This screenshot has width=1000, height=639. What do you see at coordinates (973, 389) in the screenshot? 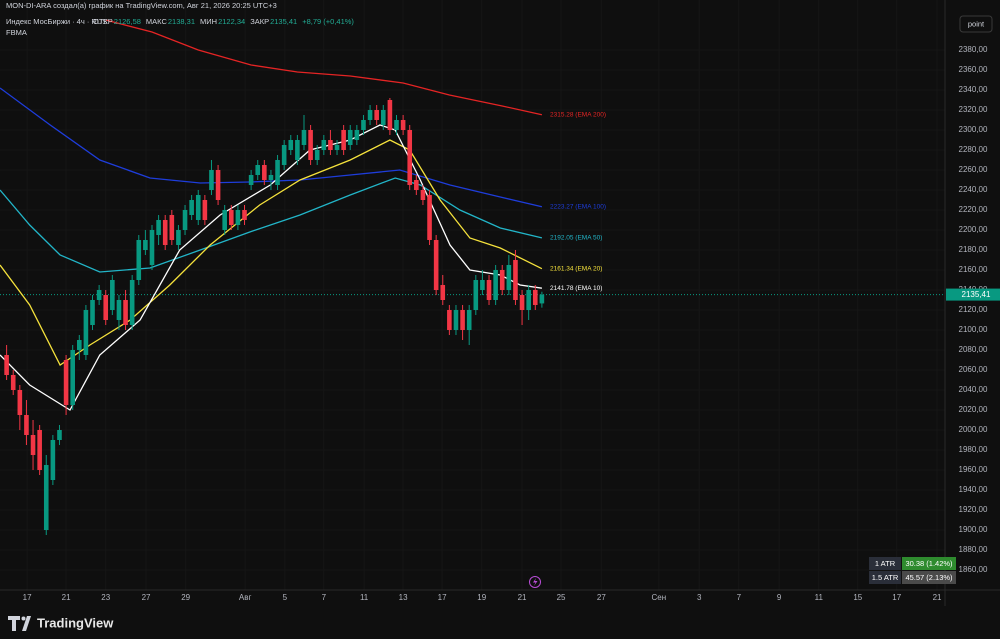
I see `y-tick-label: 2040,00` at bounding box center [973, 389].